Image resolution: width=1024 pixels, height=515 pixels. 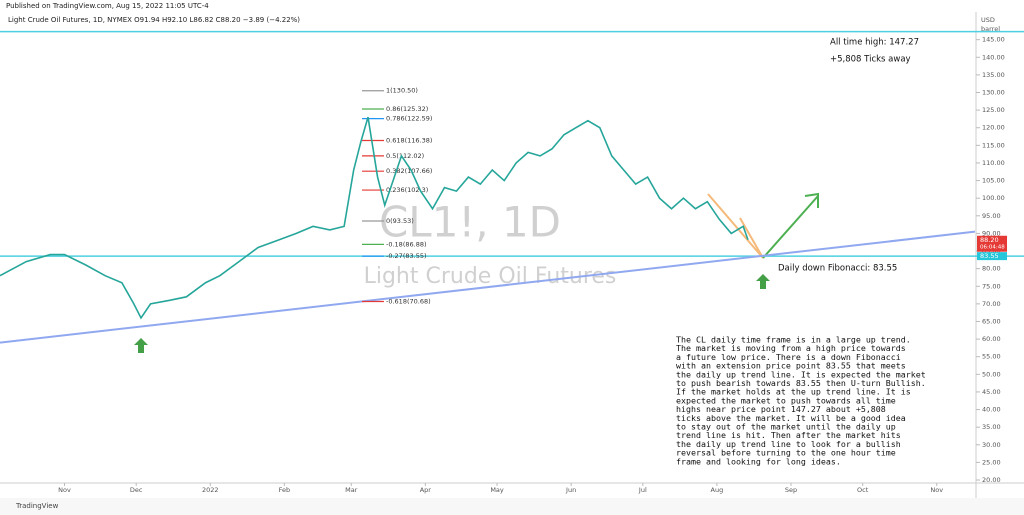 What do you see at coordinates (406, 244) in the screenshot?
I see `fib-label: -0.18(86.88)` at bounding box center [406, 244].